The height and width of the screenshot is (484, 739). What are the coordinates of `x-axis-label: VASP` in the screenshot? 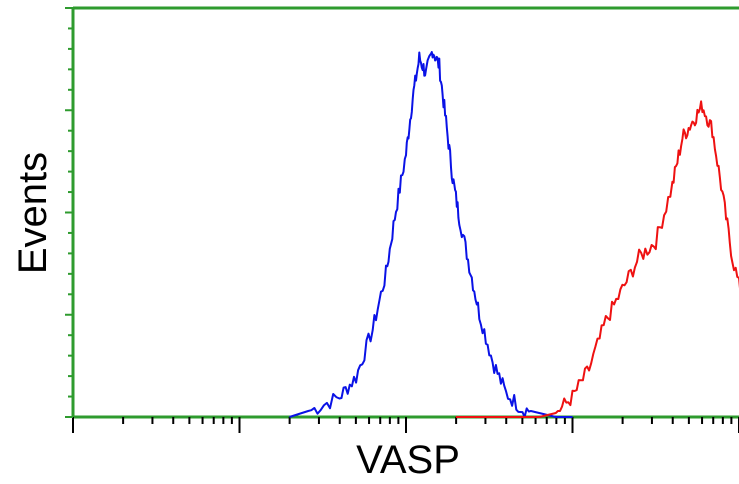 It's located at (408, 460).